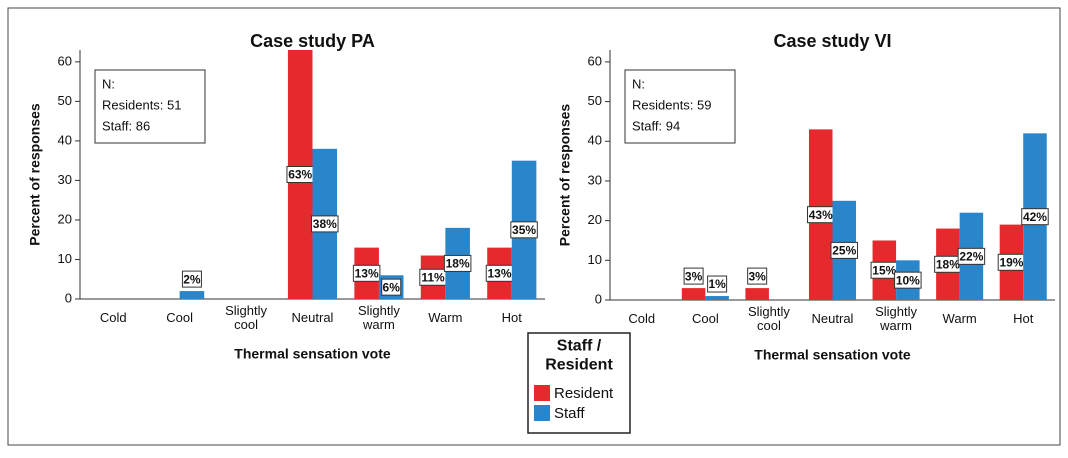 The height and width of the screenshot is (458, 1068). What do you see at coordinates (312, 41) in the screenshot?
I see `chart-title: Case study PA` at bounding box center [312, 41].